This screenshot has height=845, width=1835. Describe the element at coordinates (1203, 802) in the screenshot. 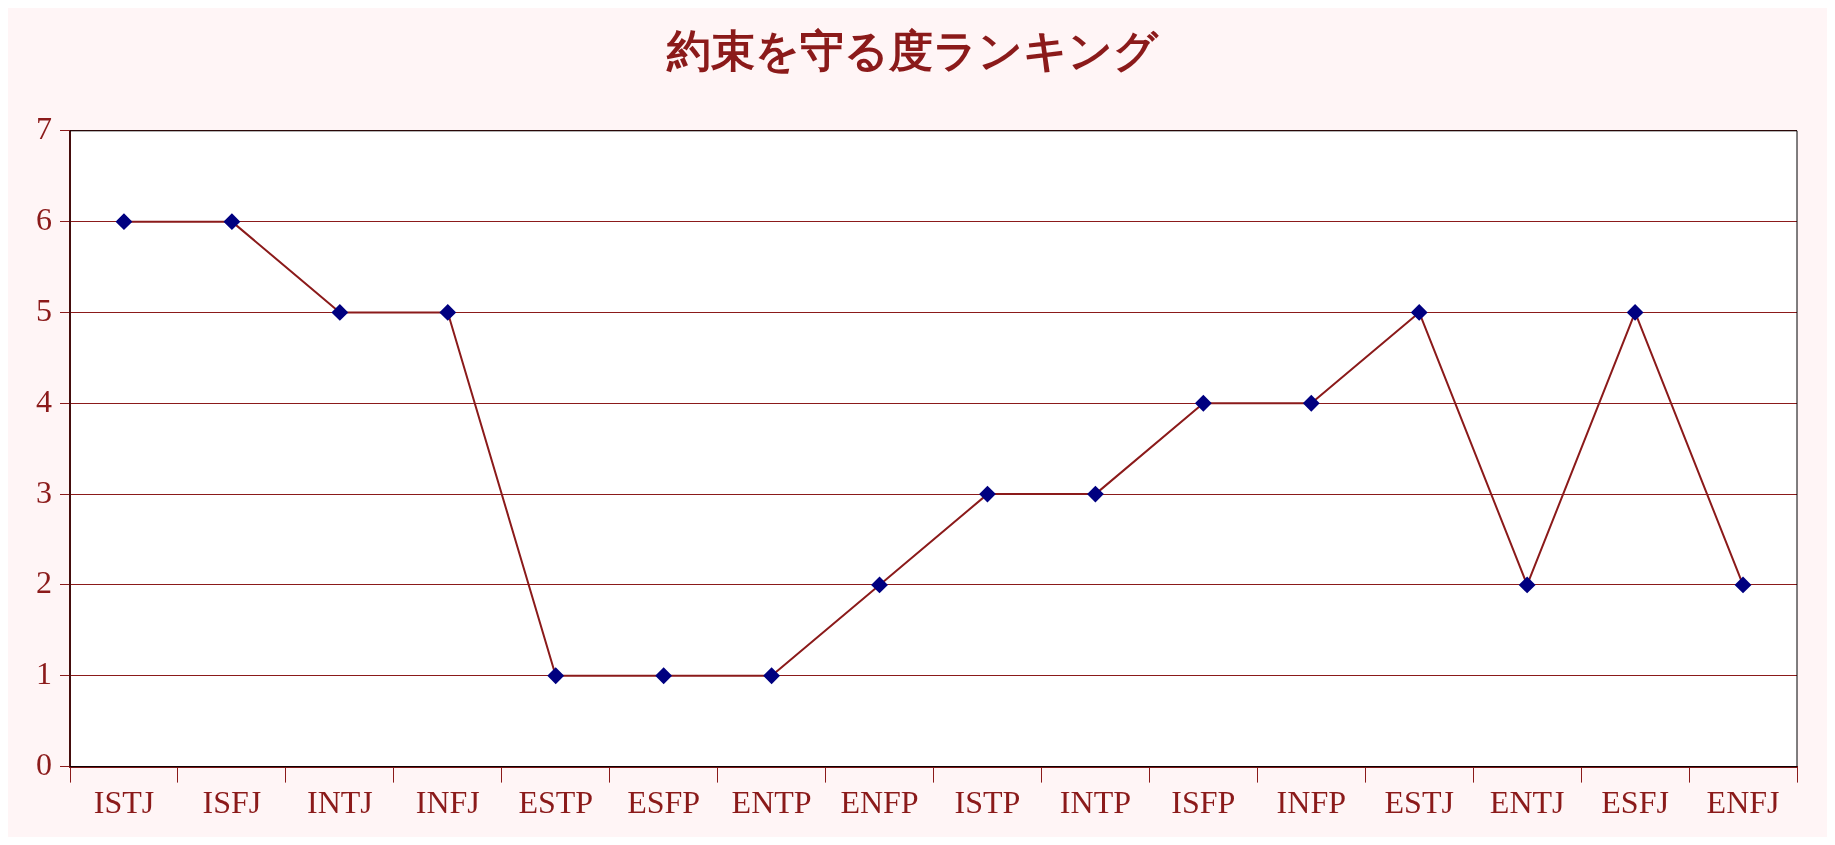

I see `x-tick-label: ISFP` at that location.